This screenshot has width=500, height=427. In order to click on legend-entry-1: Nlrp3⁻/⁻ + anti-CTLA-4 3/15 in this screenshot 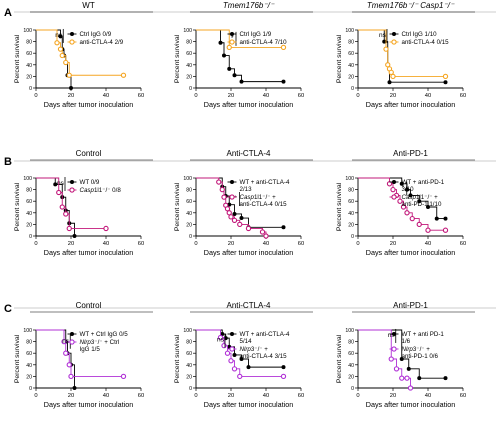, I will do `click(264, 353)`.